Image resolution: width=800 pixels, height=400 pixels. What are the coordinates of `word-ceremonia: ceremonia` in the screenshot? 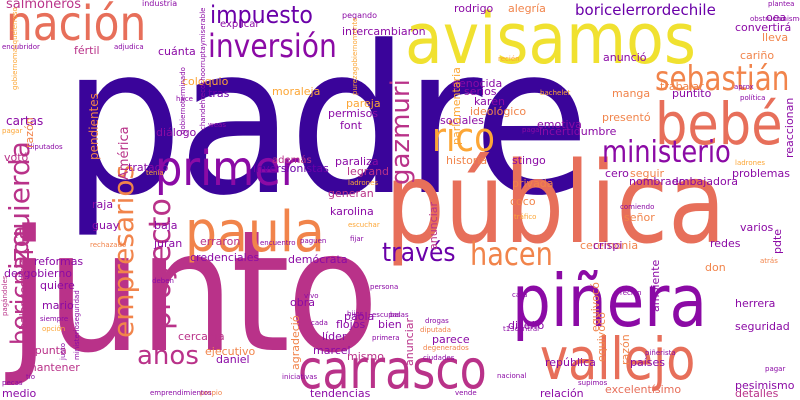 It's located at (609, 245).